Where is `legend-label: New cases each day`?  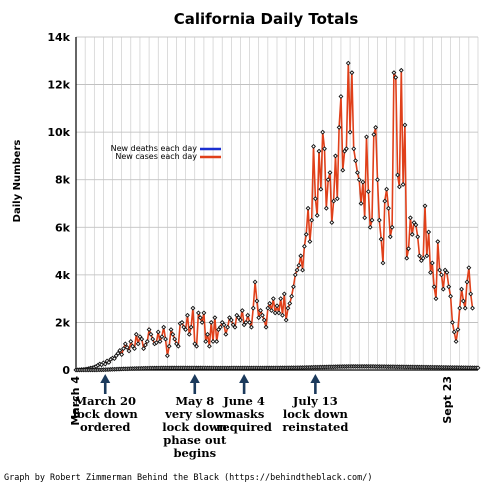 legend-label: New cases each day is located at coordinates (156, 156).